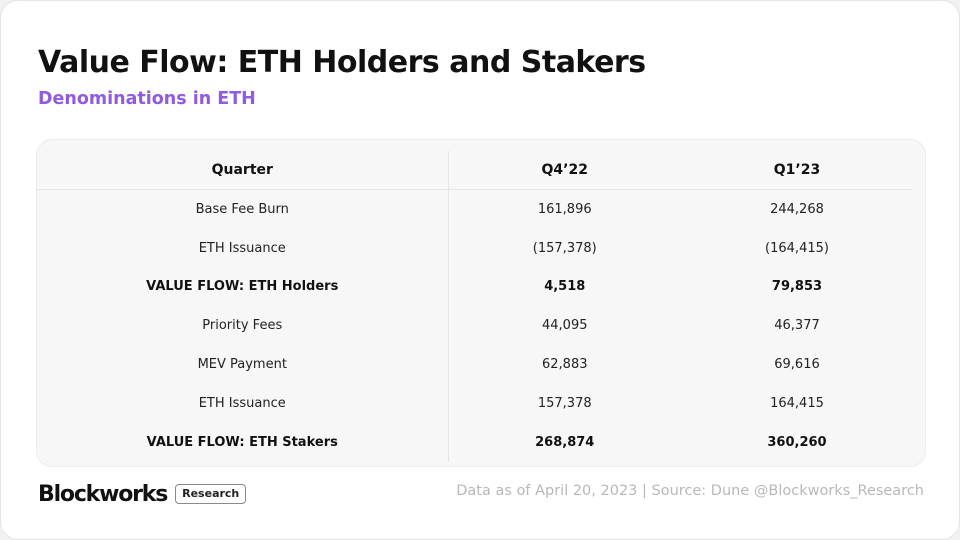 Image resolution: width=960 pixels, height=540 pixels. Describe the element at coordinates (797, 442) in the screenshot. I see `cell-q1-23: 360,260` at that location.